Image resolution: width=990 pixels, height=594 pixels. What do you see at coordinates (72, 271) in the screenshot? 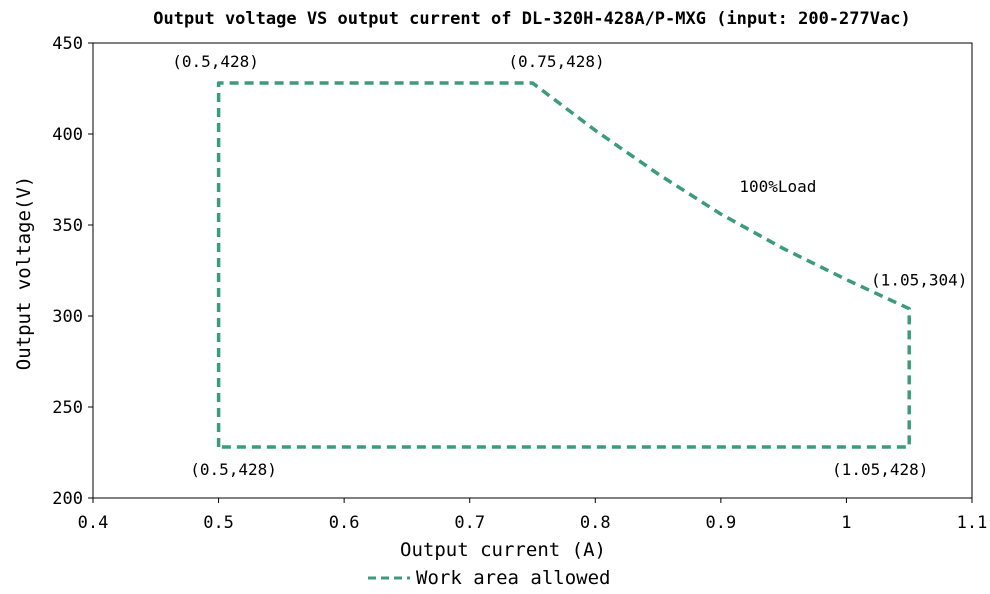
I see `y-axis-ticks: 200 250 300 350 400 450` at bounding box center [72, 271].